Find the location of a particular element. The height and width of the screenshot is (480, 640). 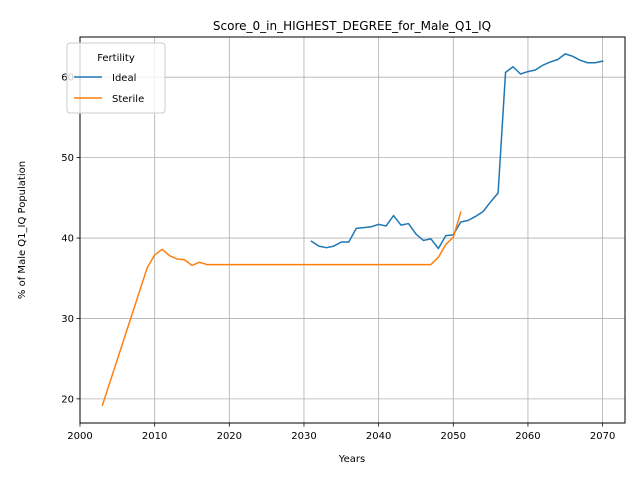

legend: Fertility Ideal Sterile is located at coordinates (116, 78).